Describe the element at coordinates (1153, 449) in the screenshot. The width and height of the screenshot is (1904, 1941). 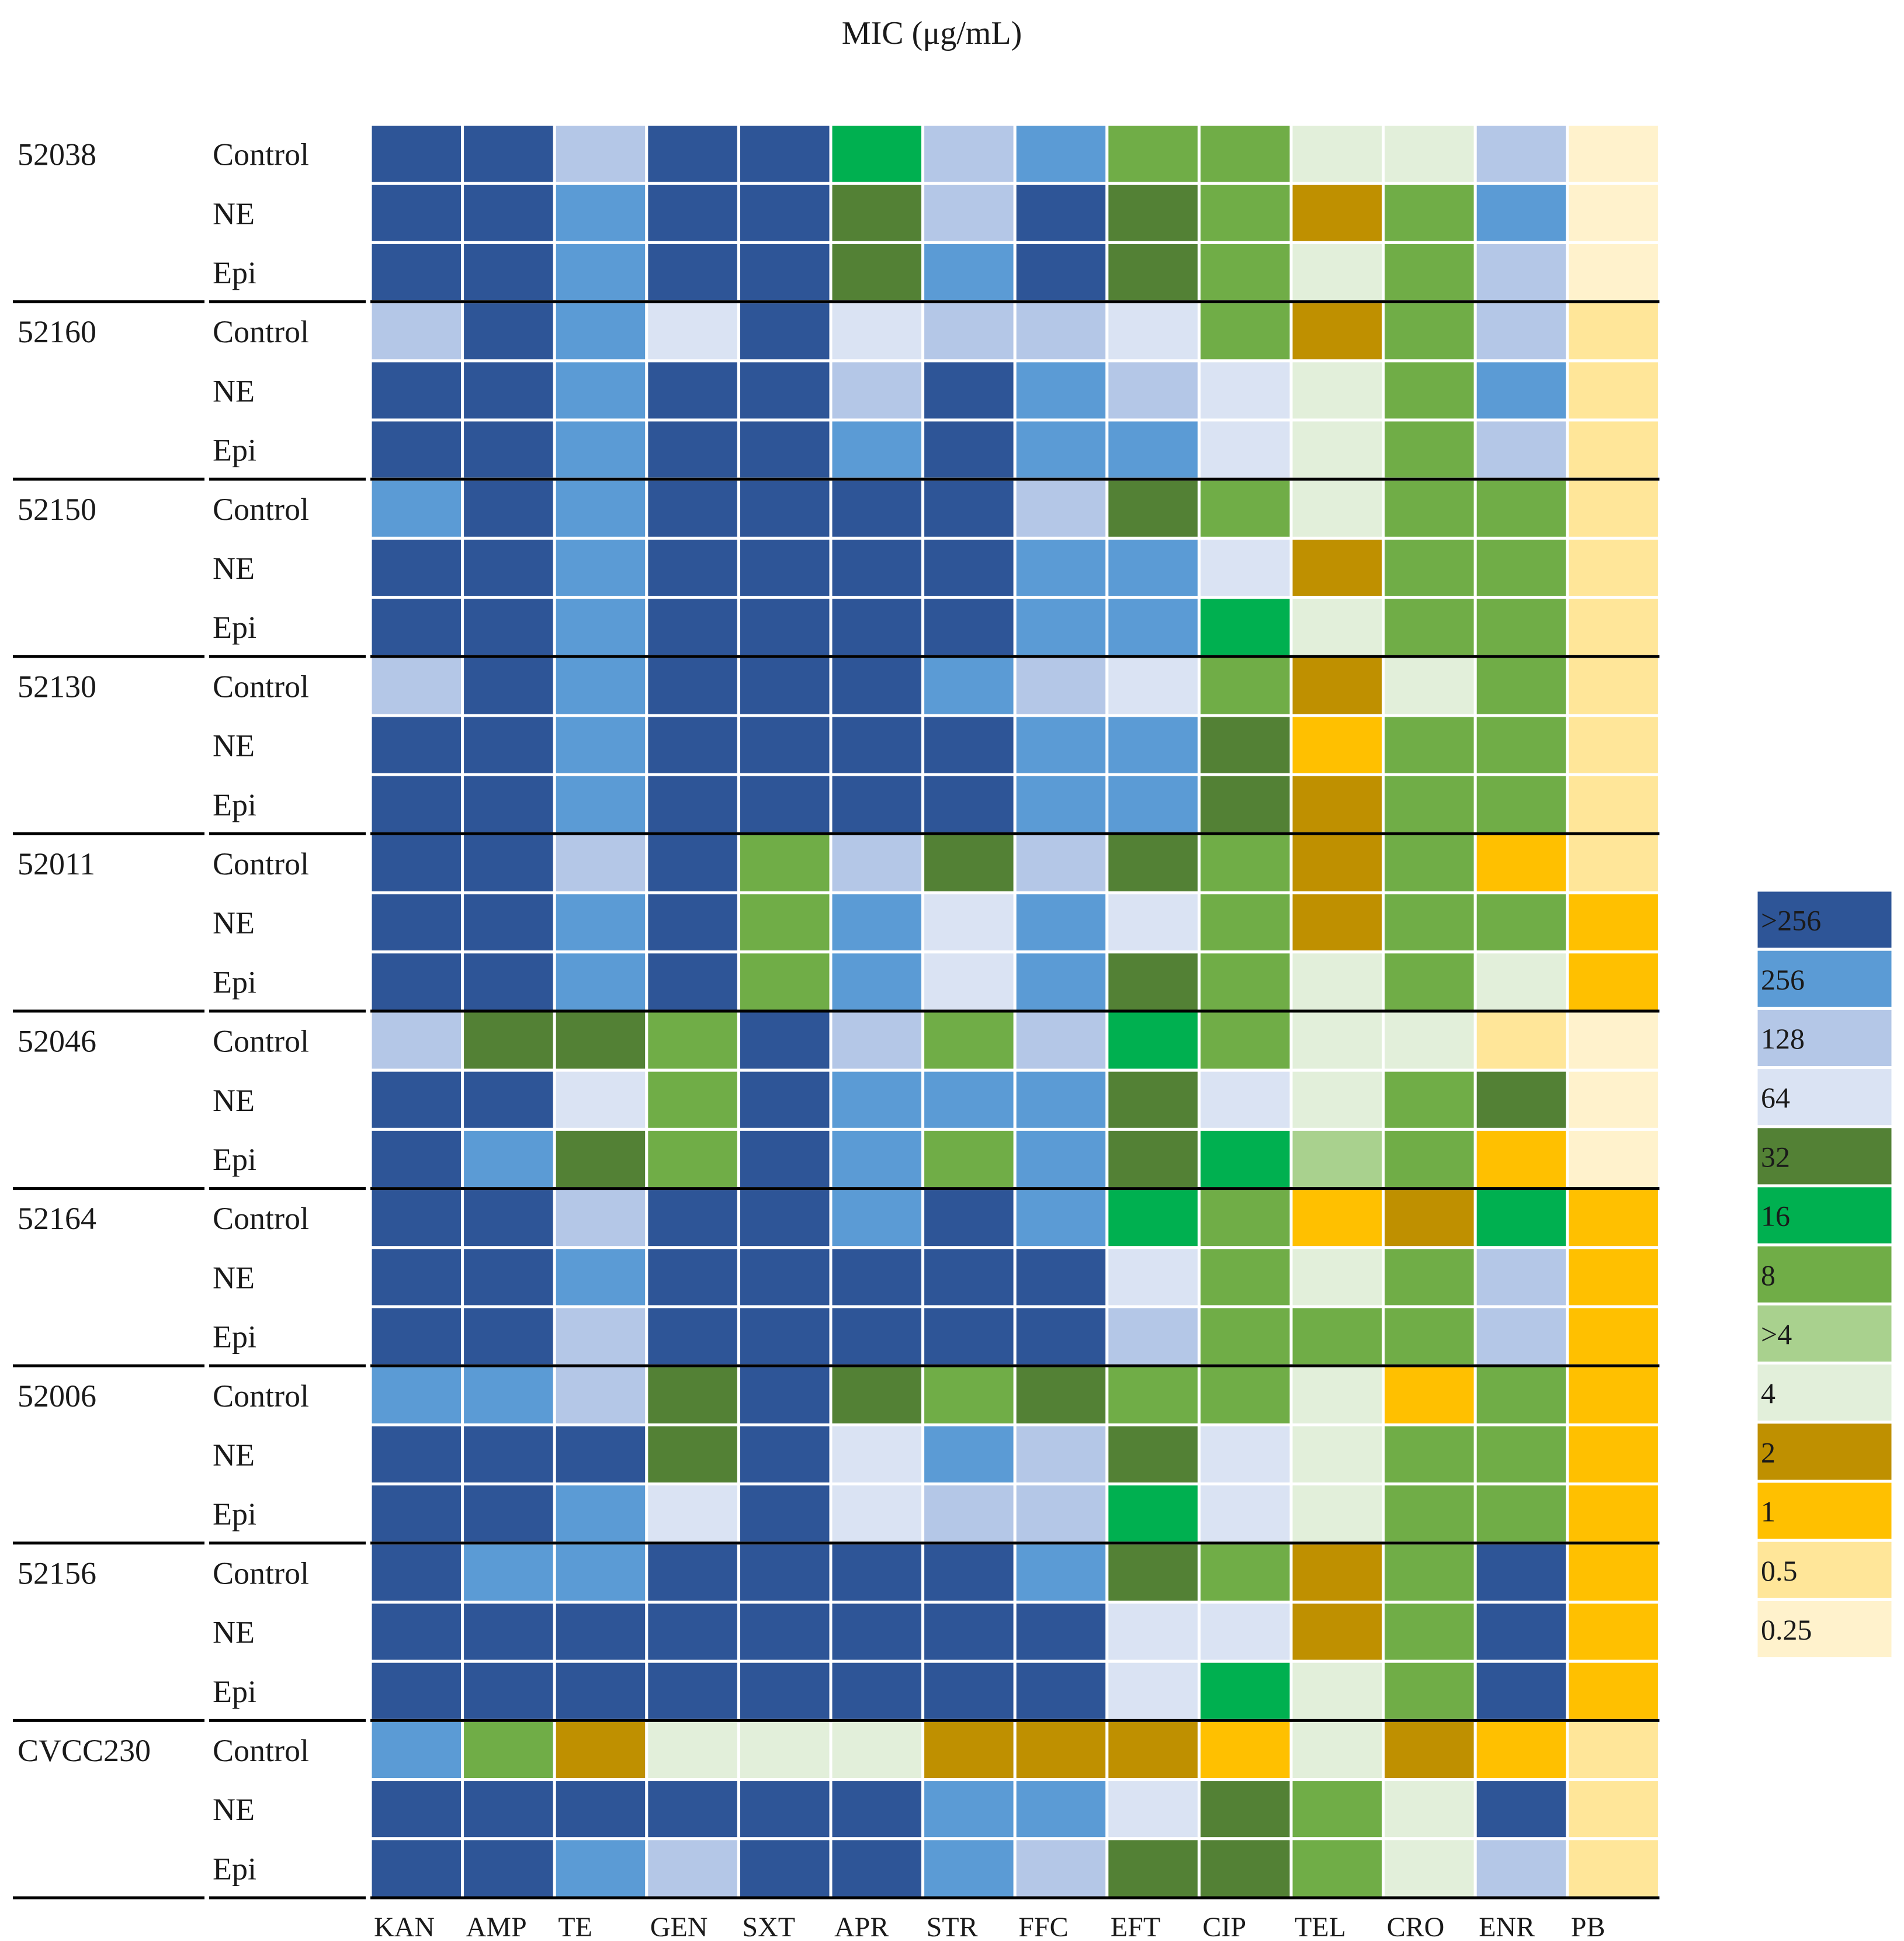
I see `heatmap-cell-52160-epi-eft` at that location.